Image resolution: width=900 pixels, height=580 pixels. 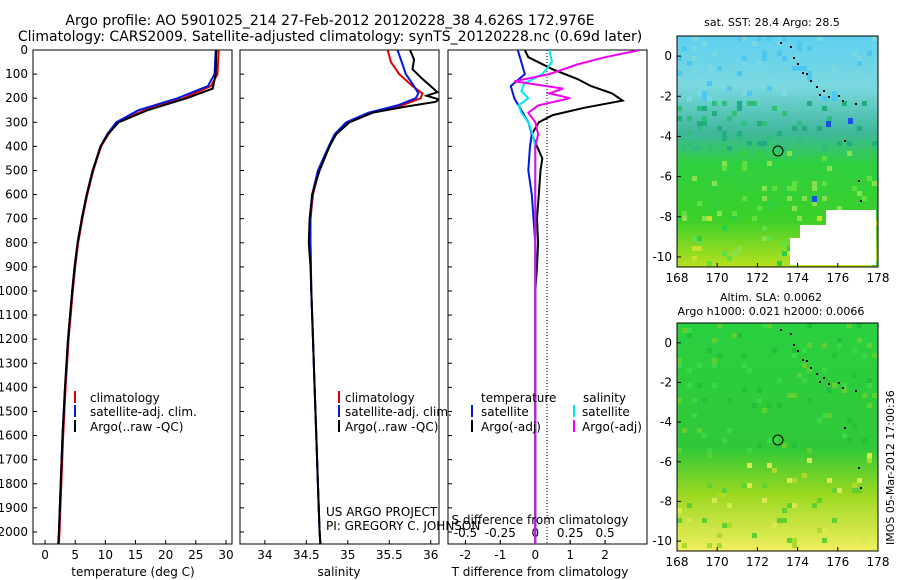 I want to click on sst-map-lon-label: 168, so click(x=677, y=278).